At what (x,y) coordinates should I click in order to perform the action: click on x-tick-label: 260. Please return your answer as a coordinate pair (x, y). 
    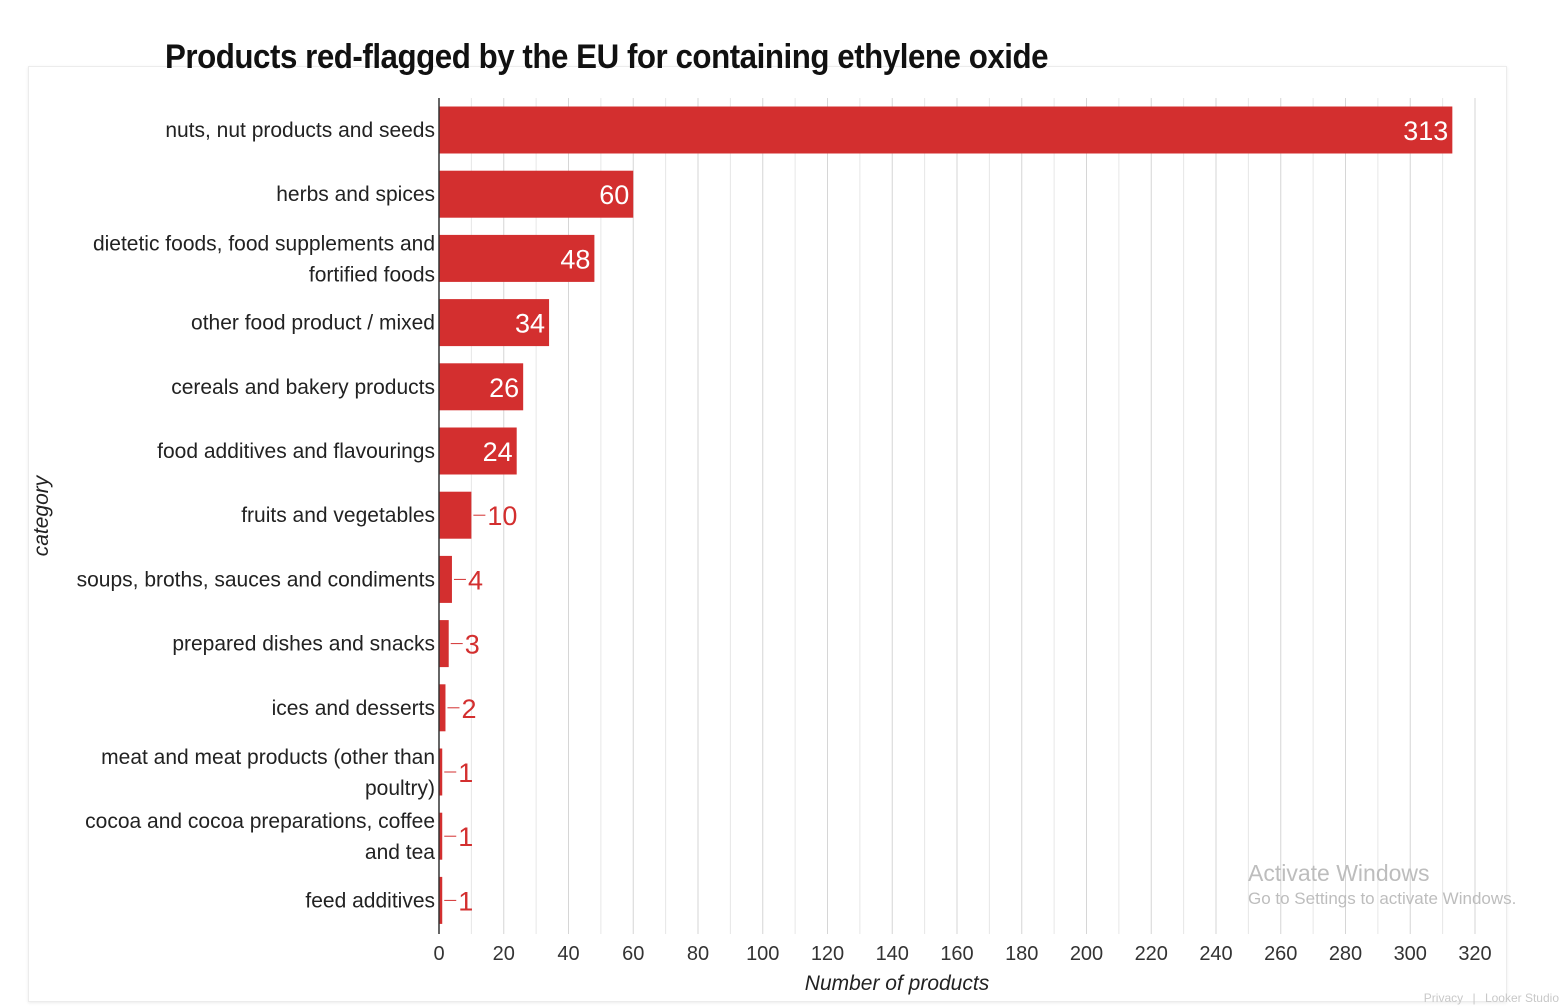
    Looking at the image, I should click on (1280, 954).